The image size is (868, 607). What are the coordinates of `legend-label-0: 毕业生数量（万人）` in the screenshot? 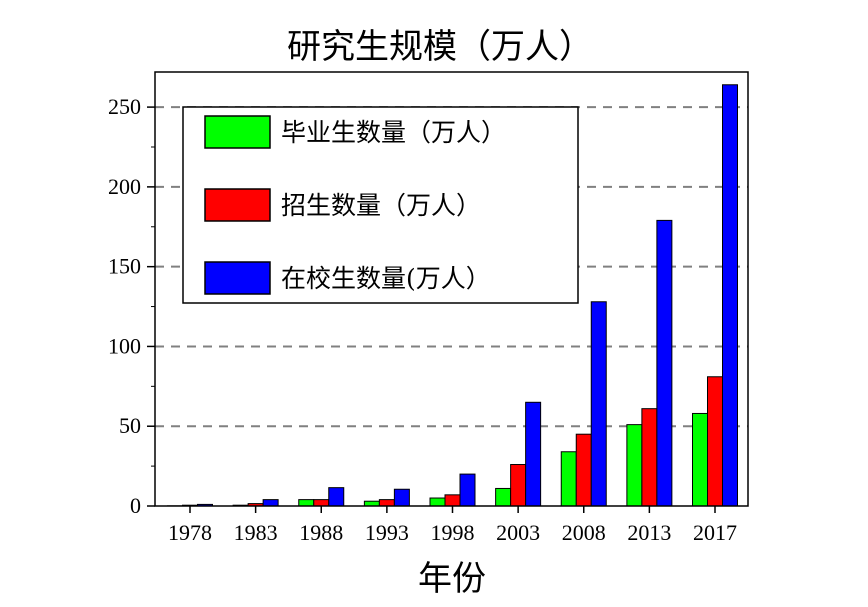 It's located at (393, 132).